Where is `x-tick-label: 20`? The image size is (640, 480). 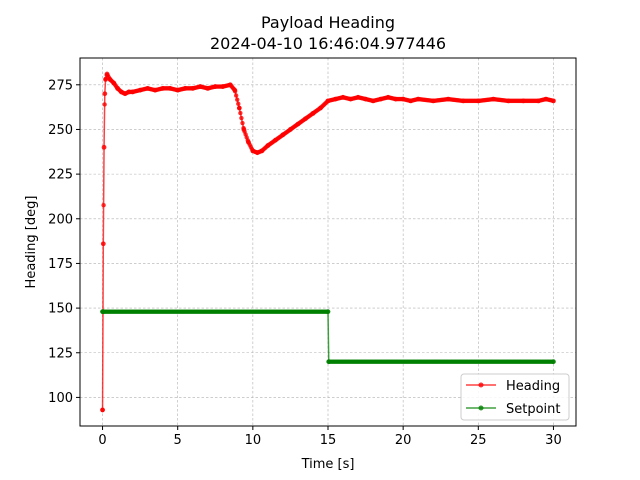
x-tick-label: 20 is located at coordinates (403, 440).